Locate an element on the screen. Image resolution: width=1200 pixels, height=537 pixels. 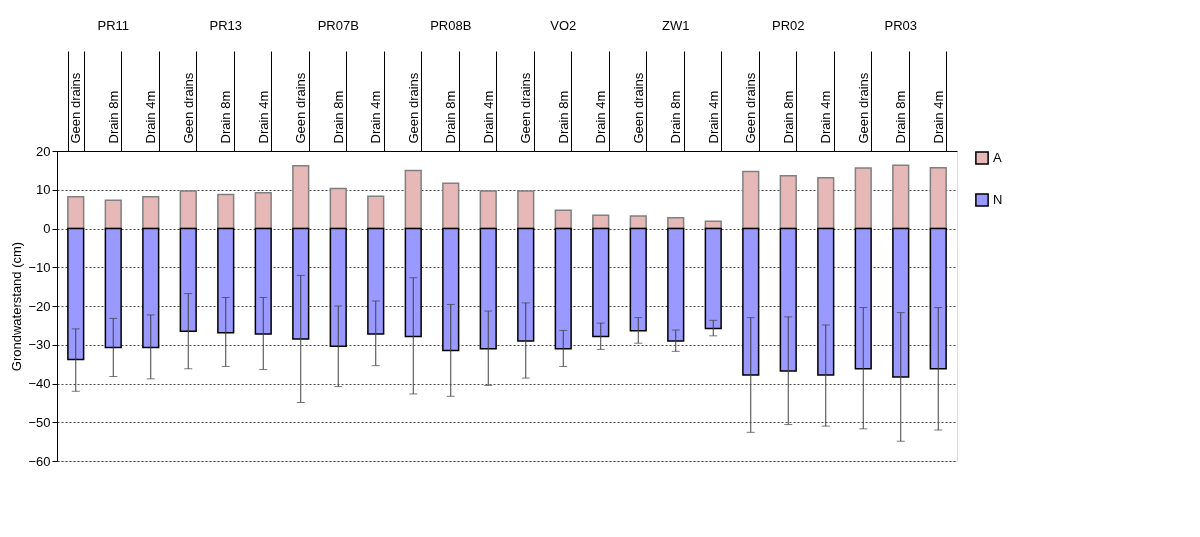
legend-label: N is located at coordinates (998, 199).